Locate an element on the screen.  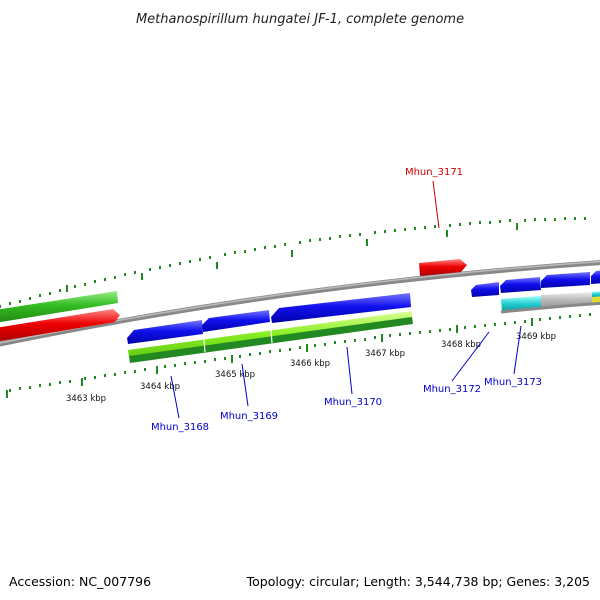
inner-backbone-right is located at coordinates (550, 307).